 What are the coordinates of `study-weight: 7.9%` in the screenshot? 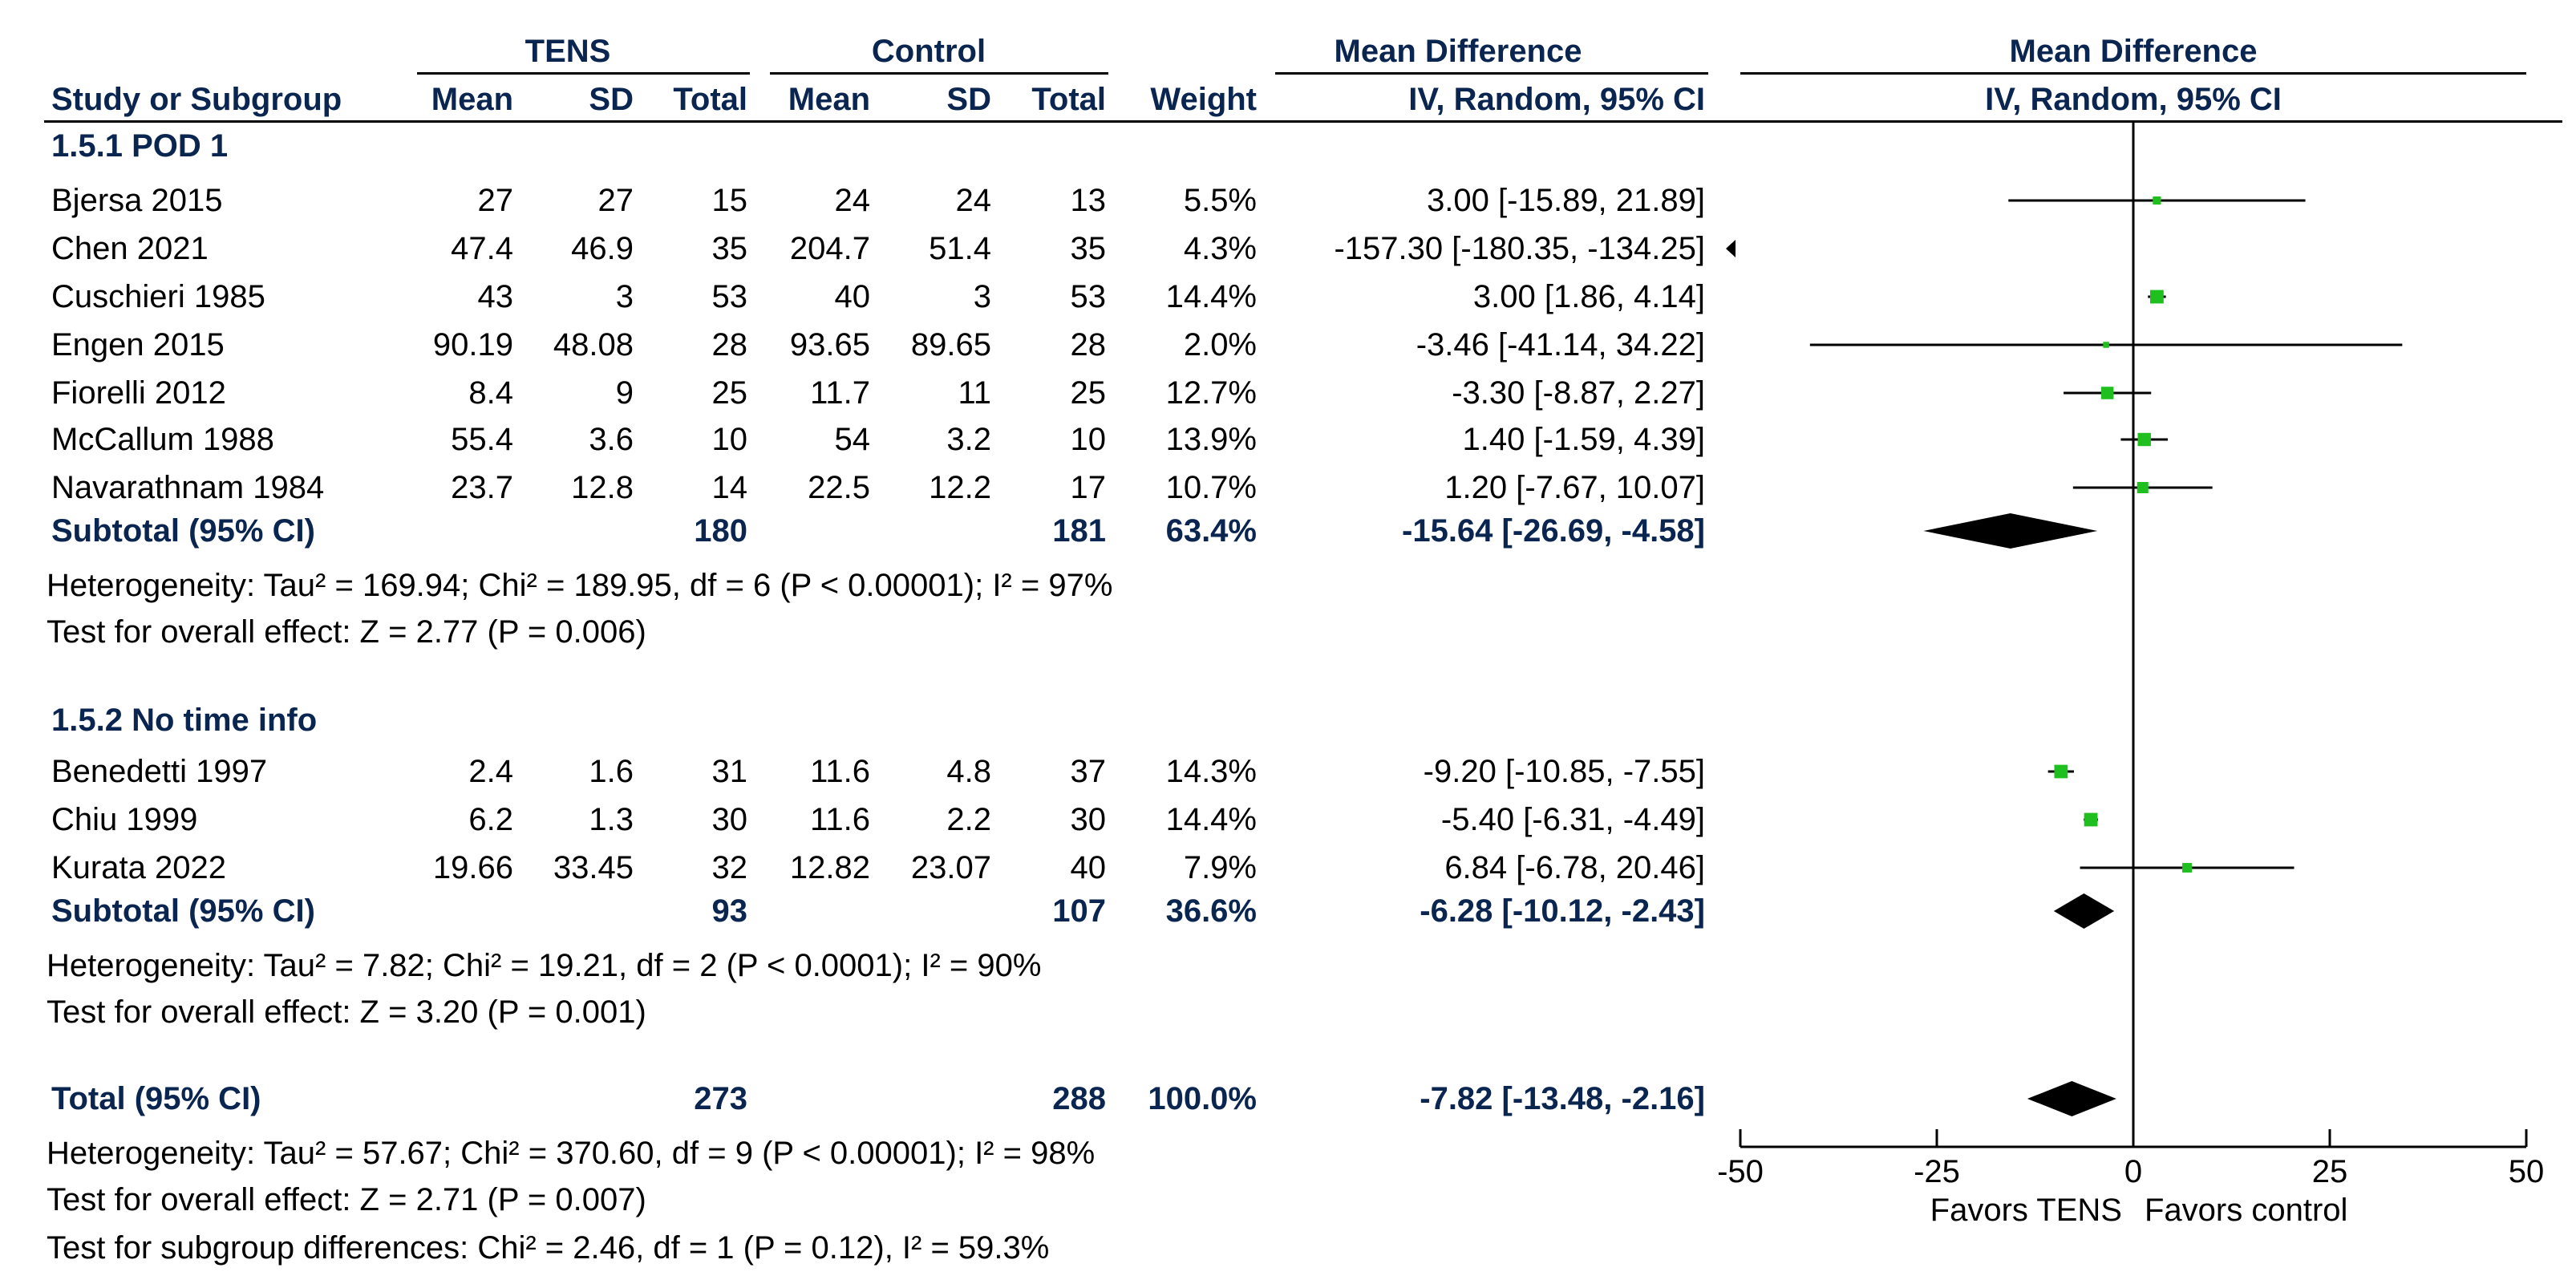 It's located at (1220, 867).